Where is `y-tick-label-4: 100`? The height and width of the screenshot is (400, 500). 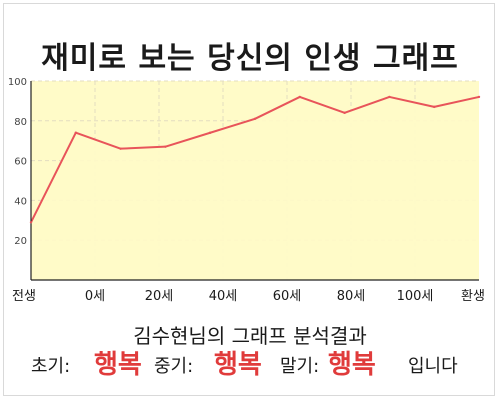
y-tick-label-4: 100 is located at coordinates (17, 82).